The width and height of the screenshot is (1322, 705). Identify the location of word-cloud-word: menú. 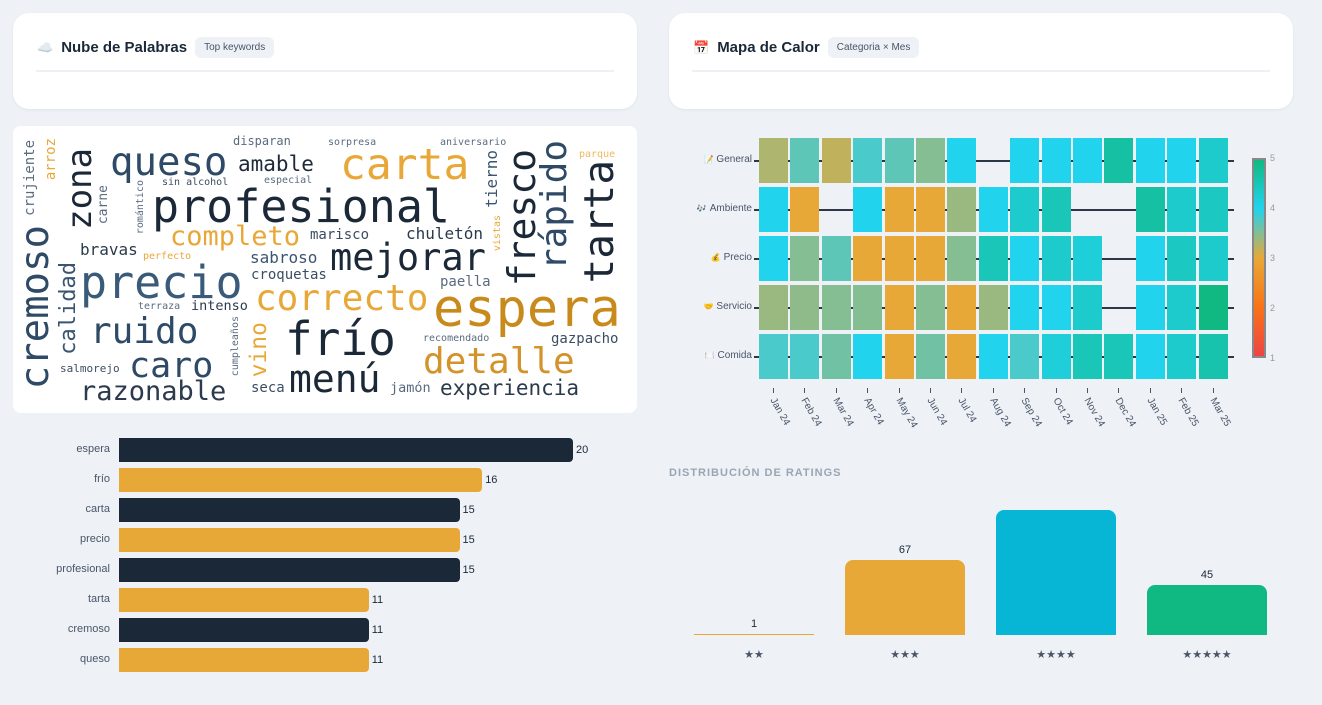
(335, 378).